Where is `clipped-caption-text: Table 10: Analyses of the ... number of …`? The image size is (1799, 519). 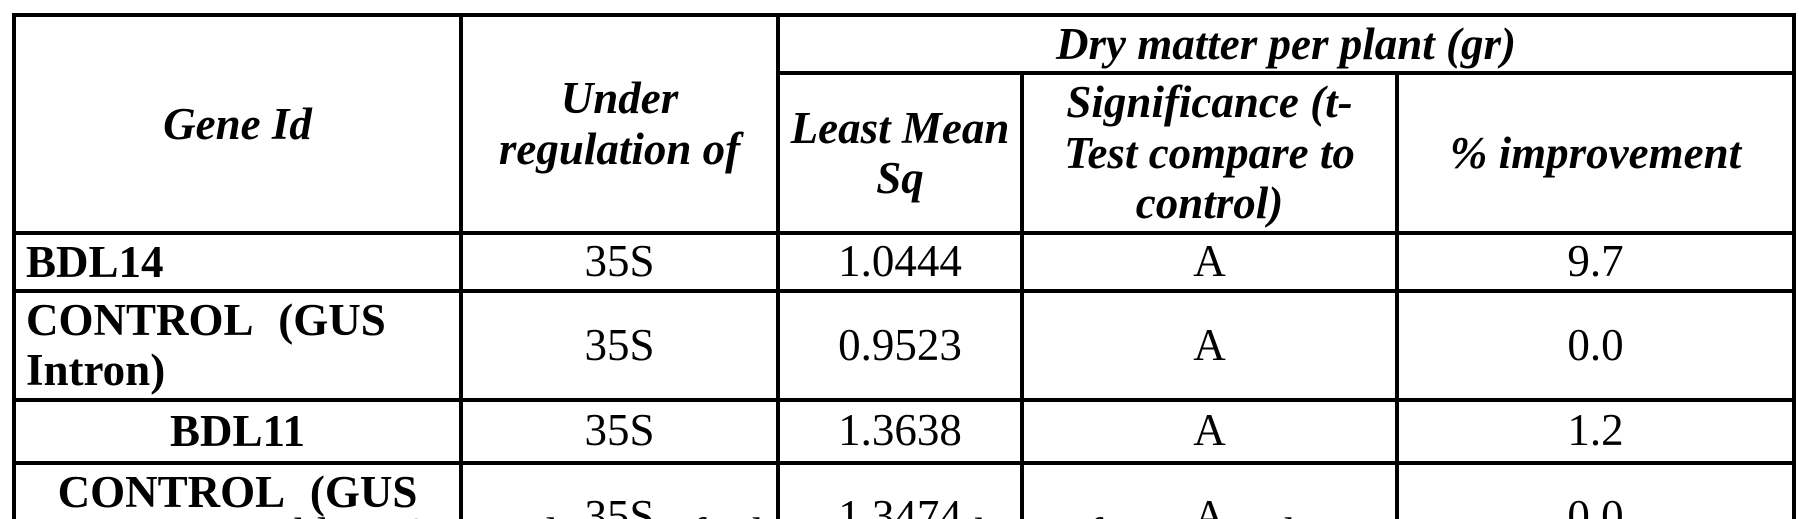 clipped-caption-text: Table 10: Analyses of the ... number of … is located at coordinates (822, 513).